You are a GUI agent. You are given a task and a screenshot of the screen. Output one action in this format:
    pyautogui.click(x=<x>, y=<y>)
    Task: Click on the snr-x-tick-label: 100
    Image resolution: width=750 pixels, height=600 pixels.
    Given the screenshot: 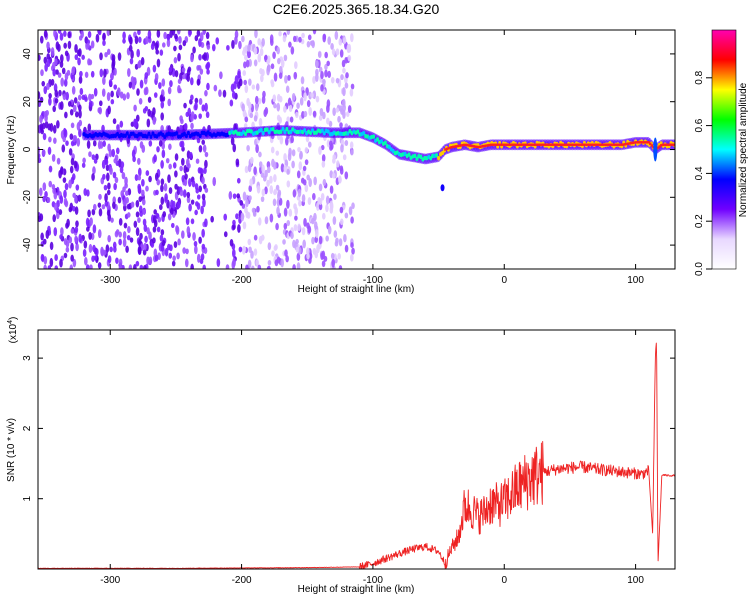 What is the action you would take?
    pyautogui.click(x=635, y=580)
    